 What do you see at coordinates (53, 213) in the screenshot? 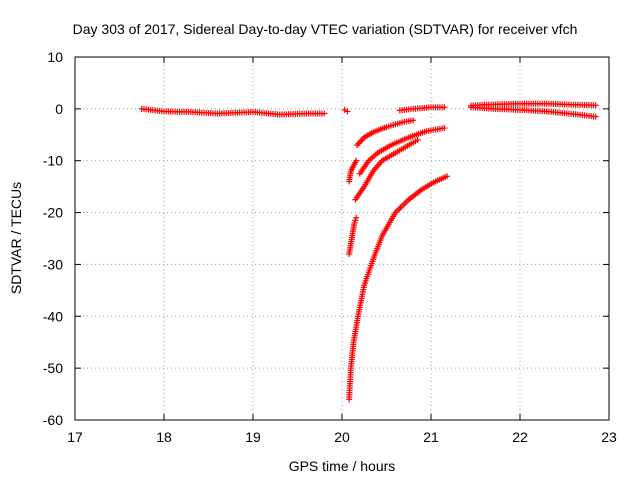
I see `y-tick-label: -20` at bounding box center [53, 213].